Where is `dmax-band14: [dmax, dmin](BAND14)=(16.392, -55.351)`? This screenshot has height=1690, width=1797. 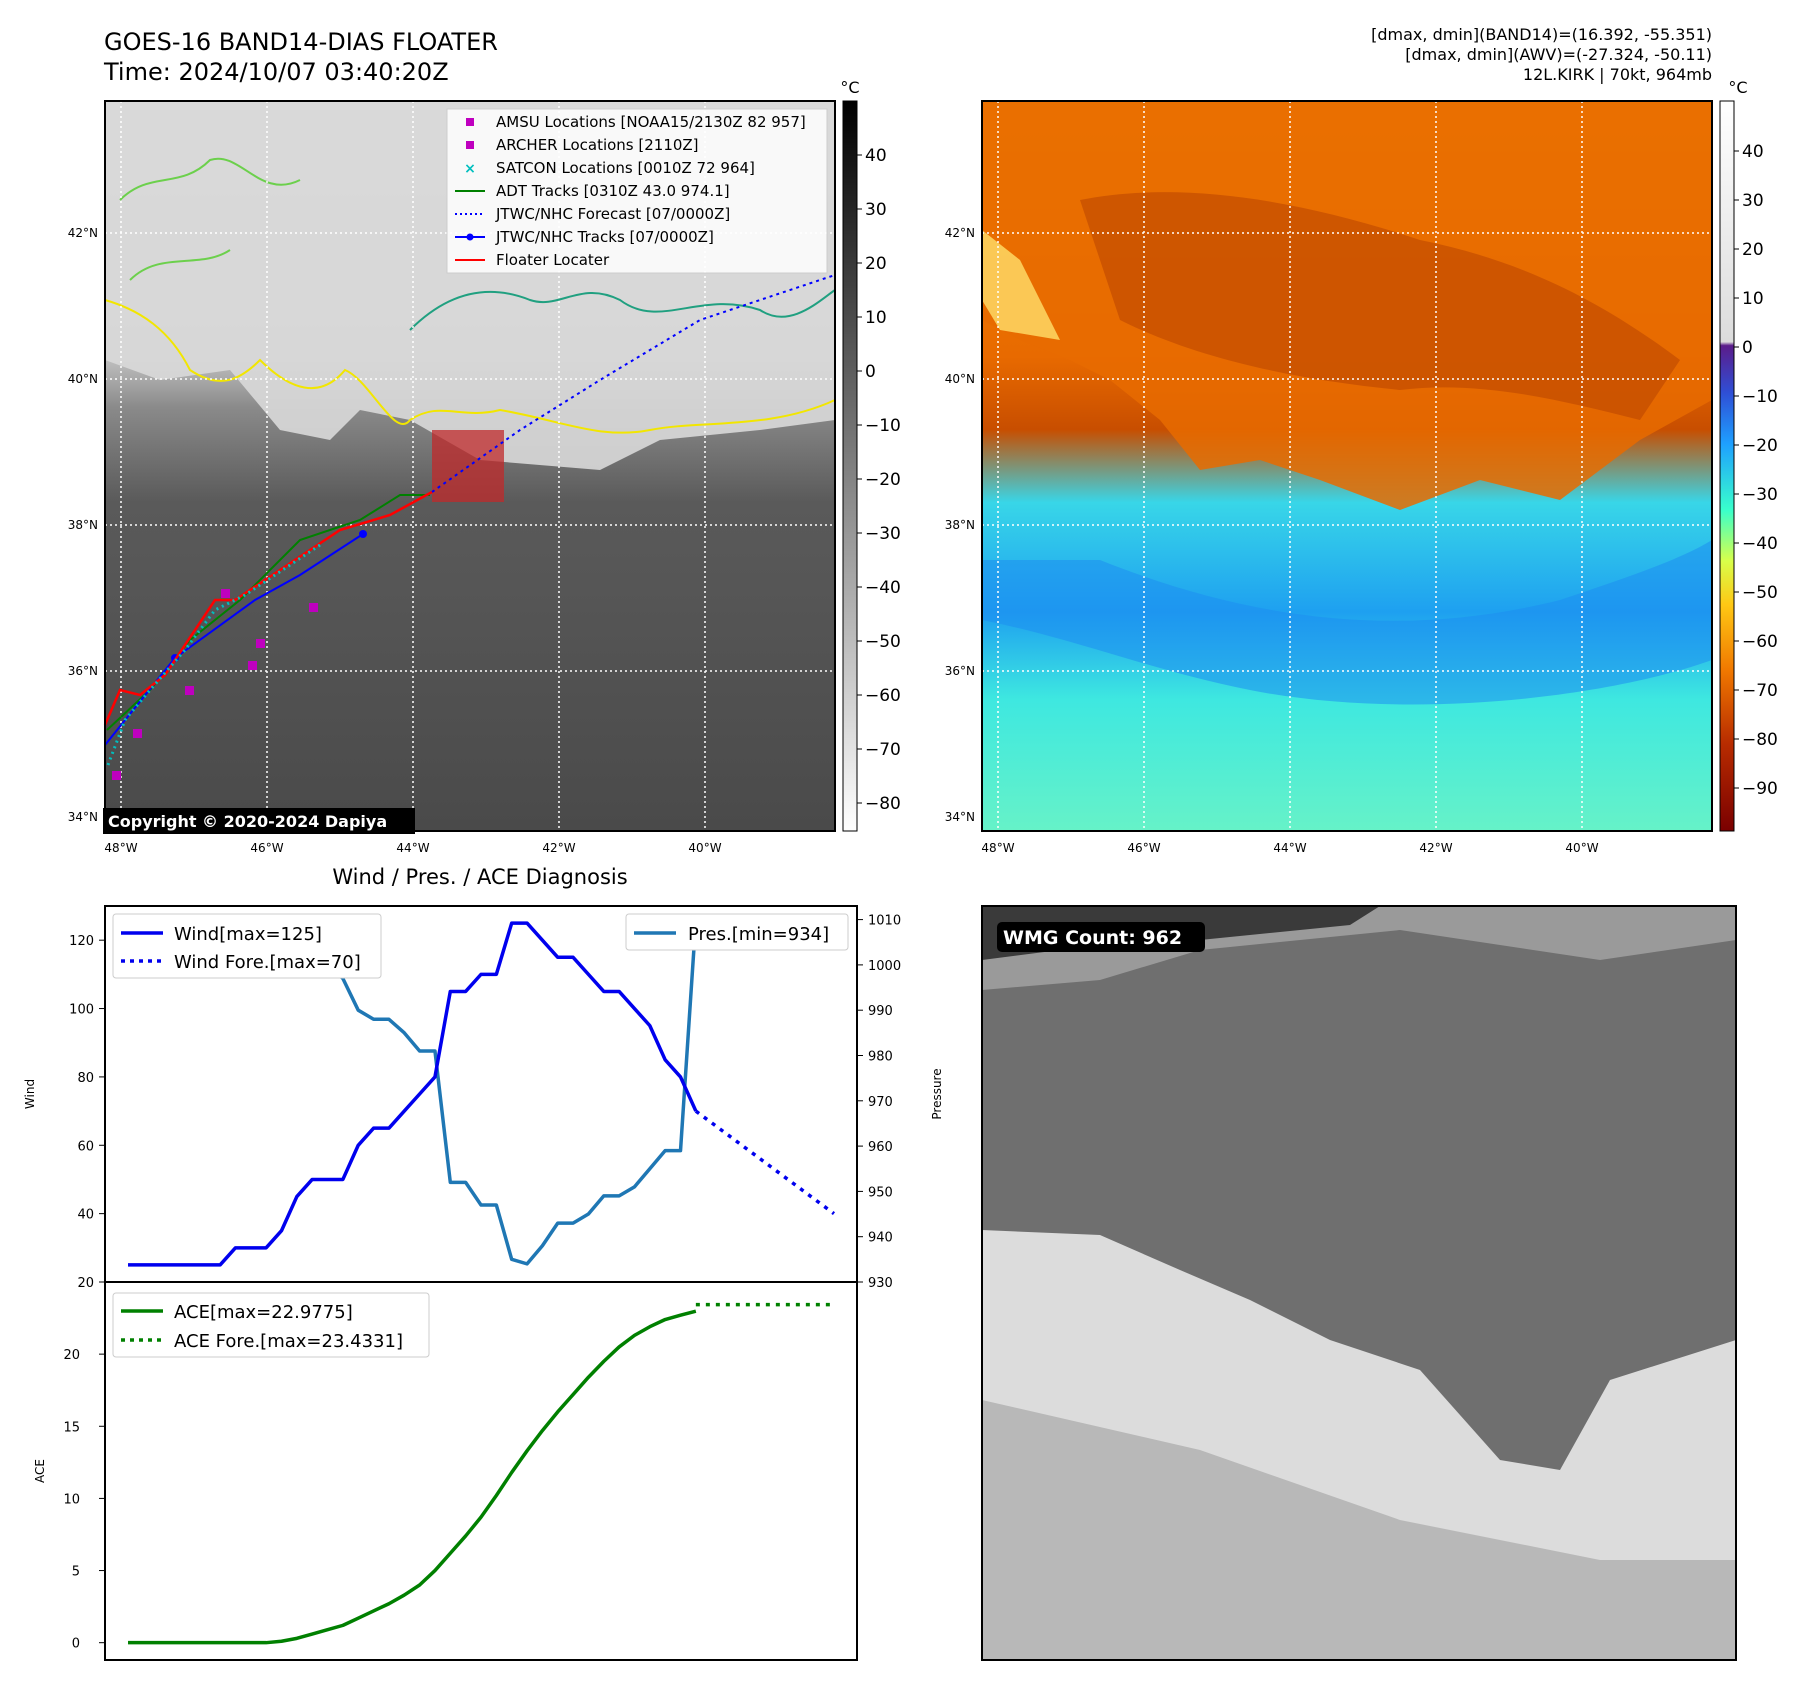 dmax-band14: [dmax, dmin](BAND14)=(16.392, -55.351) is located at coordinates (1541, 34).